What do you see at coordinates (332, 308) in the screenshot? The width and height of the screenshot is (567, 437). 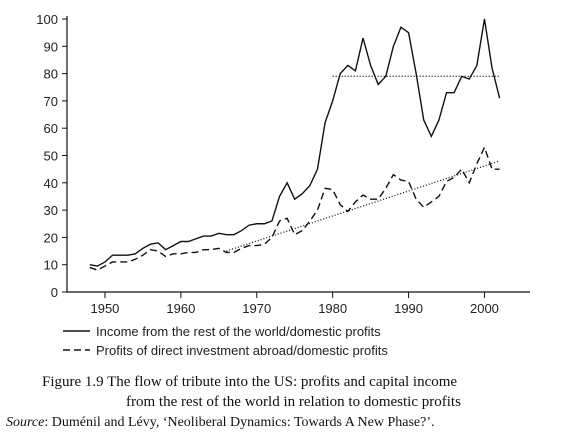 I see `x-tick-label: 1980` at bounding box center [332, 308].